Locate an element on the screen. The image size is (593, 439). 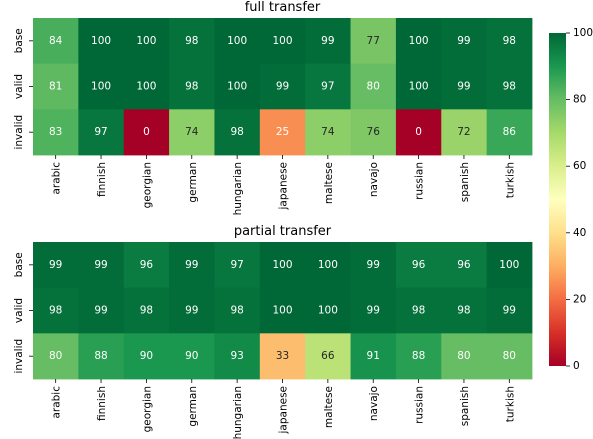
x-tick-label: maltese is located at coordinates (329, 407).